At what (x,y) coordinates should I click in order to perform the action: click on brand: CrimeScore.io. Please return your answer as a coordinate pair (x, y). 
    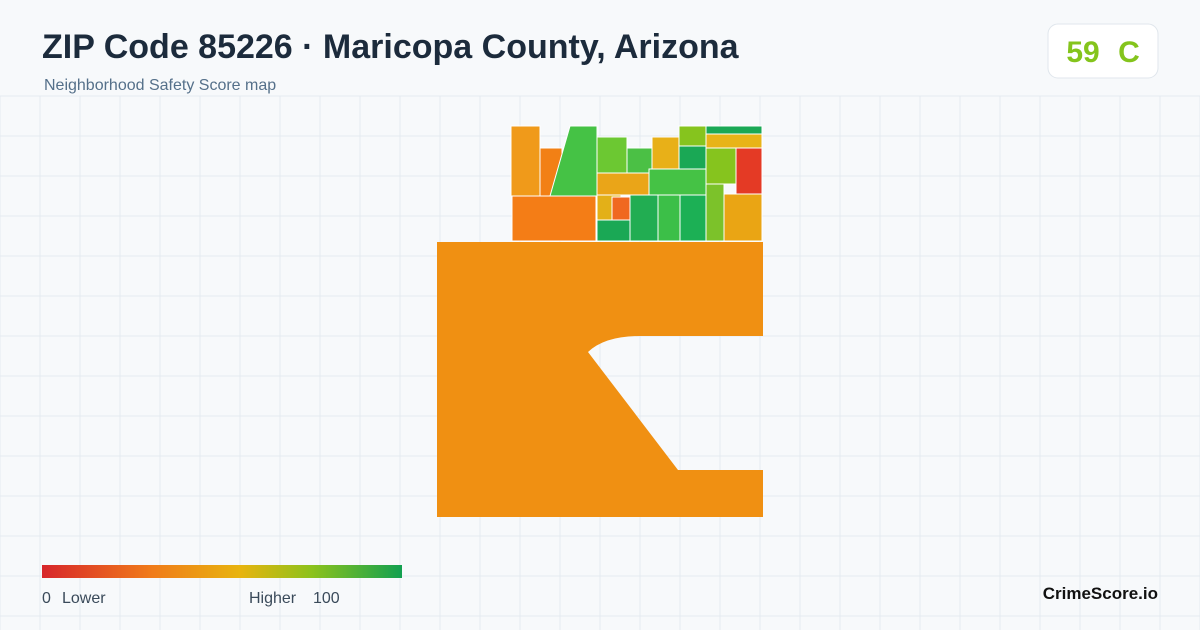
    Looking at the image, I should click on (1100, 593).